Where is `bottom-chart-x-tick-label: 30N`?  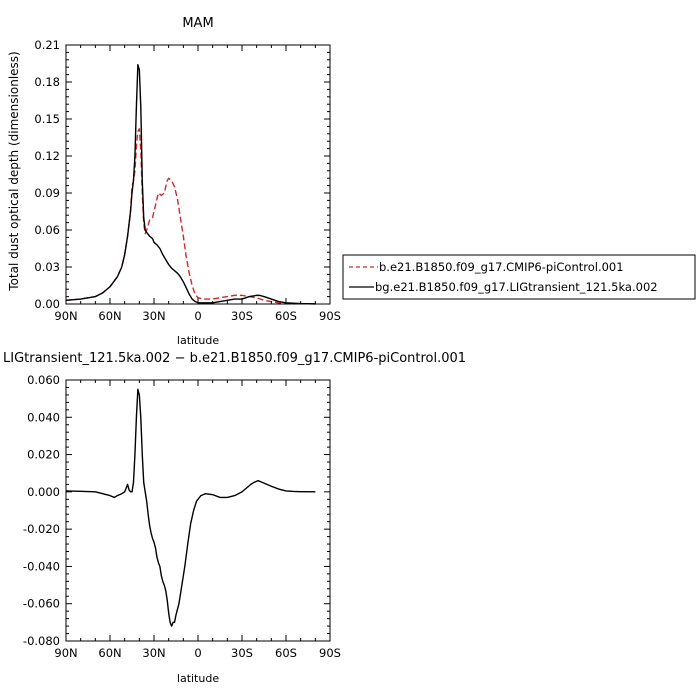 bottom-chart-x-tick-label: 30N is located at coordinates (153, 653).